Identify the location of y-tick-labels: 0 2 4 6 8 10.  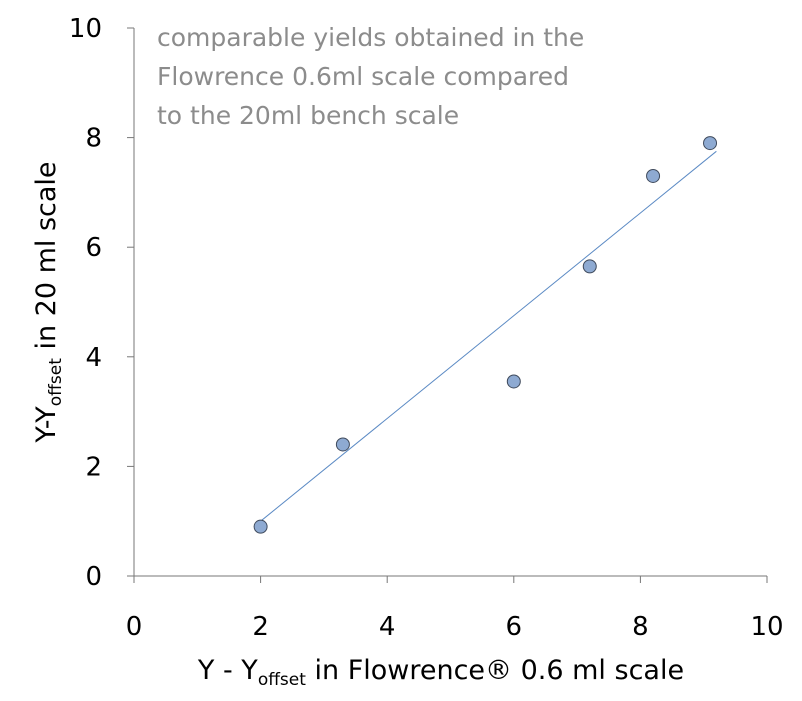
(85, 303).